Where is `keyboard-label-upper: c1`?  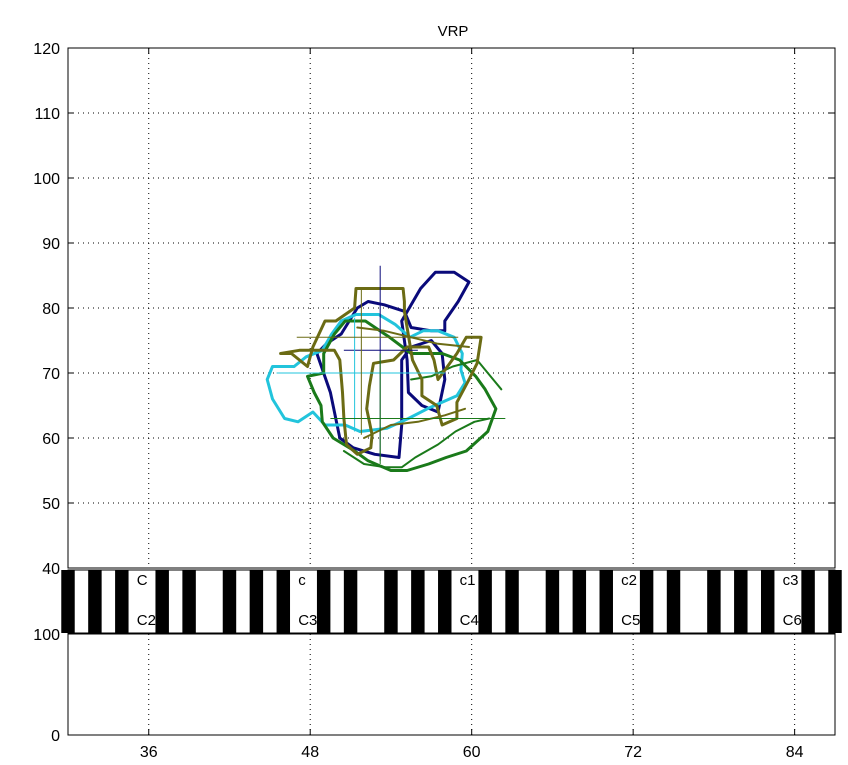
keyboard-label-upper: c1 is located at coordinates (468, 580).